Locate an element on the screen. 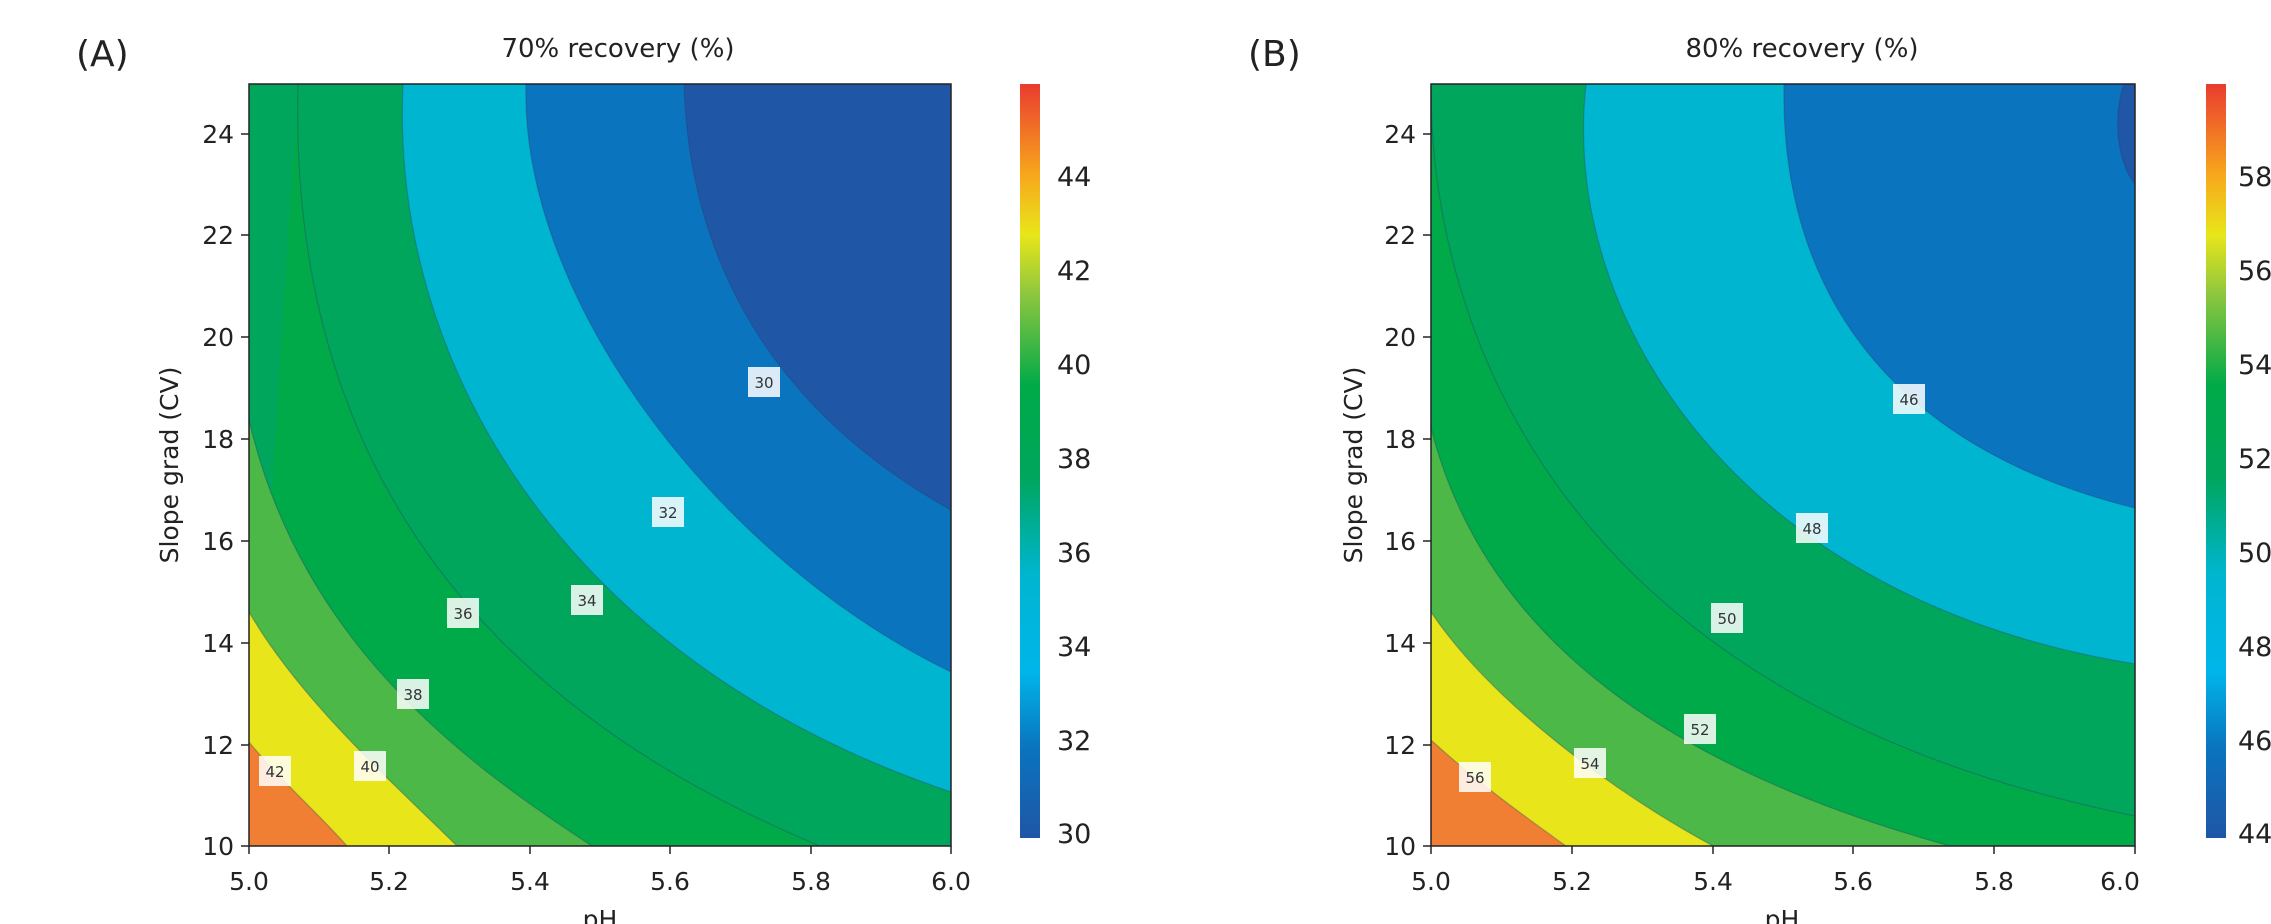 This screenshot has width=2271, height=924. contour-label-54: 54 is located at coordinates (1589, 764).